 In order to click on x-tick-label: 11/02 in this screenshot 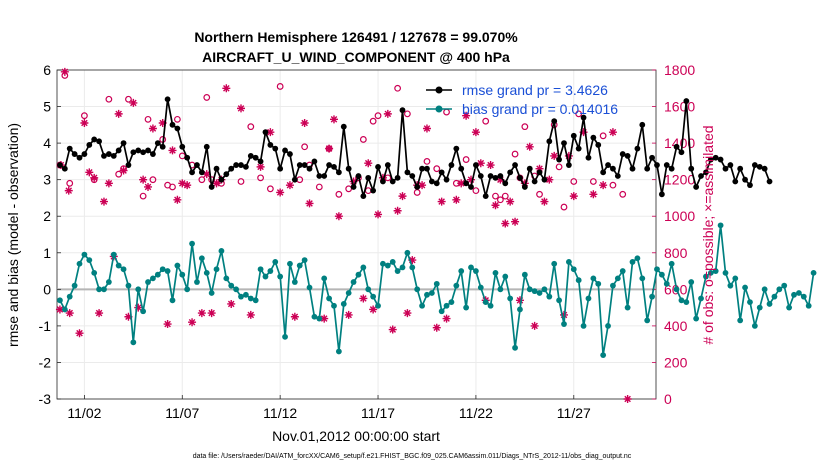, I will do `click(84, 413)`.